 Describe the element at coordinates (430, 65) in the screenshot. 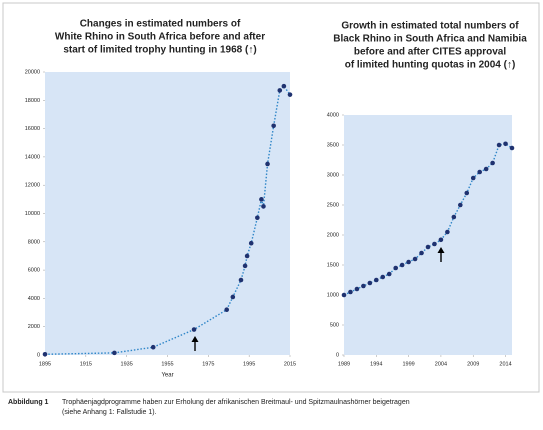

I see `chart-title: of limited hunting quotas in 2004 (↑)` at that location.